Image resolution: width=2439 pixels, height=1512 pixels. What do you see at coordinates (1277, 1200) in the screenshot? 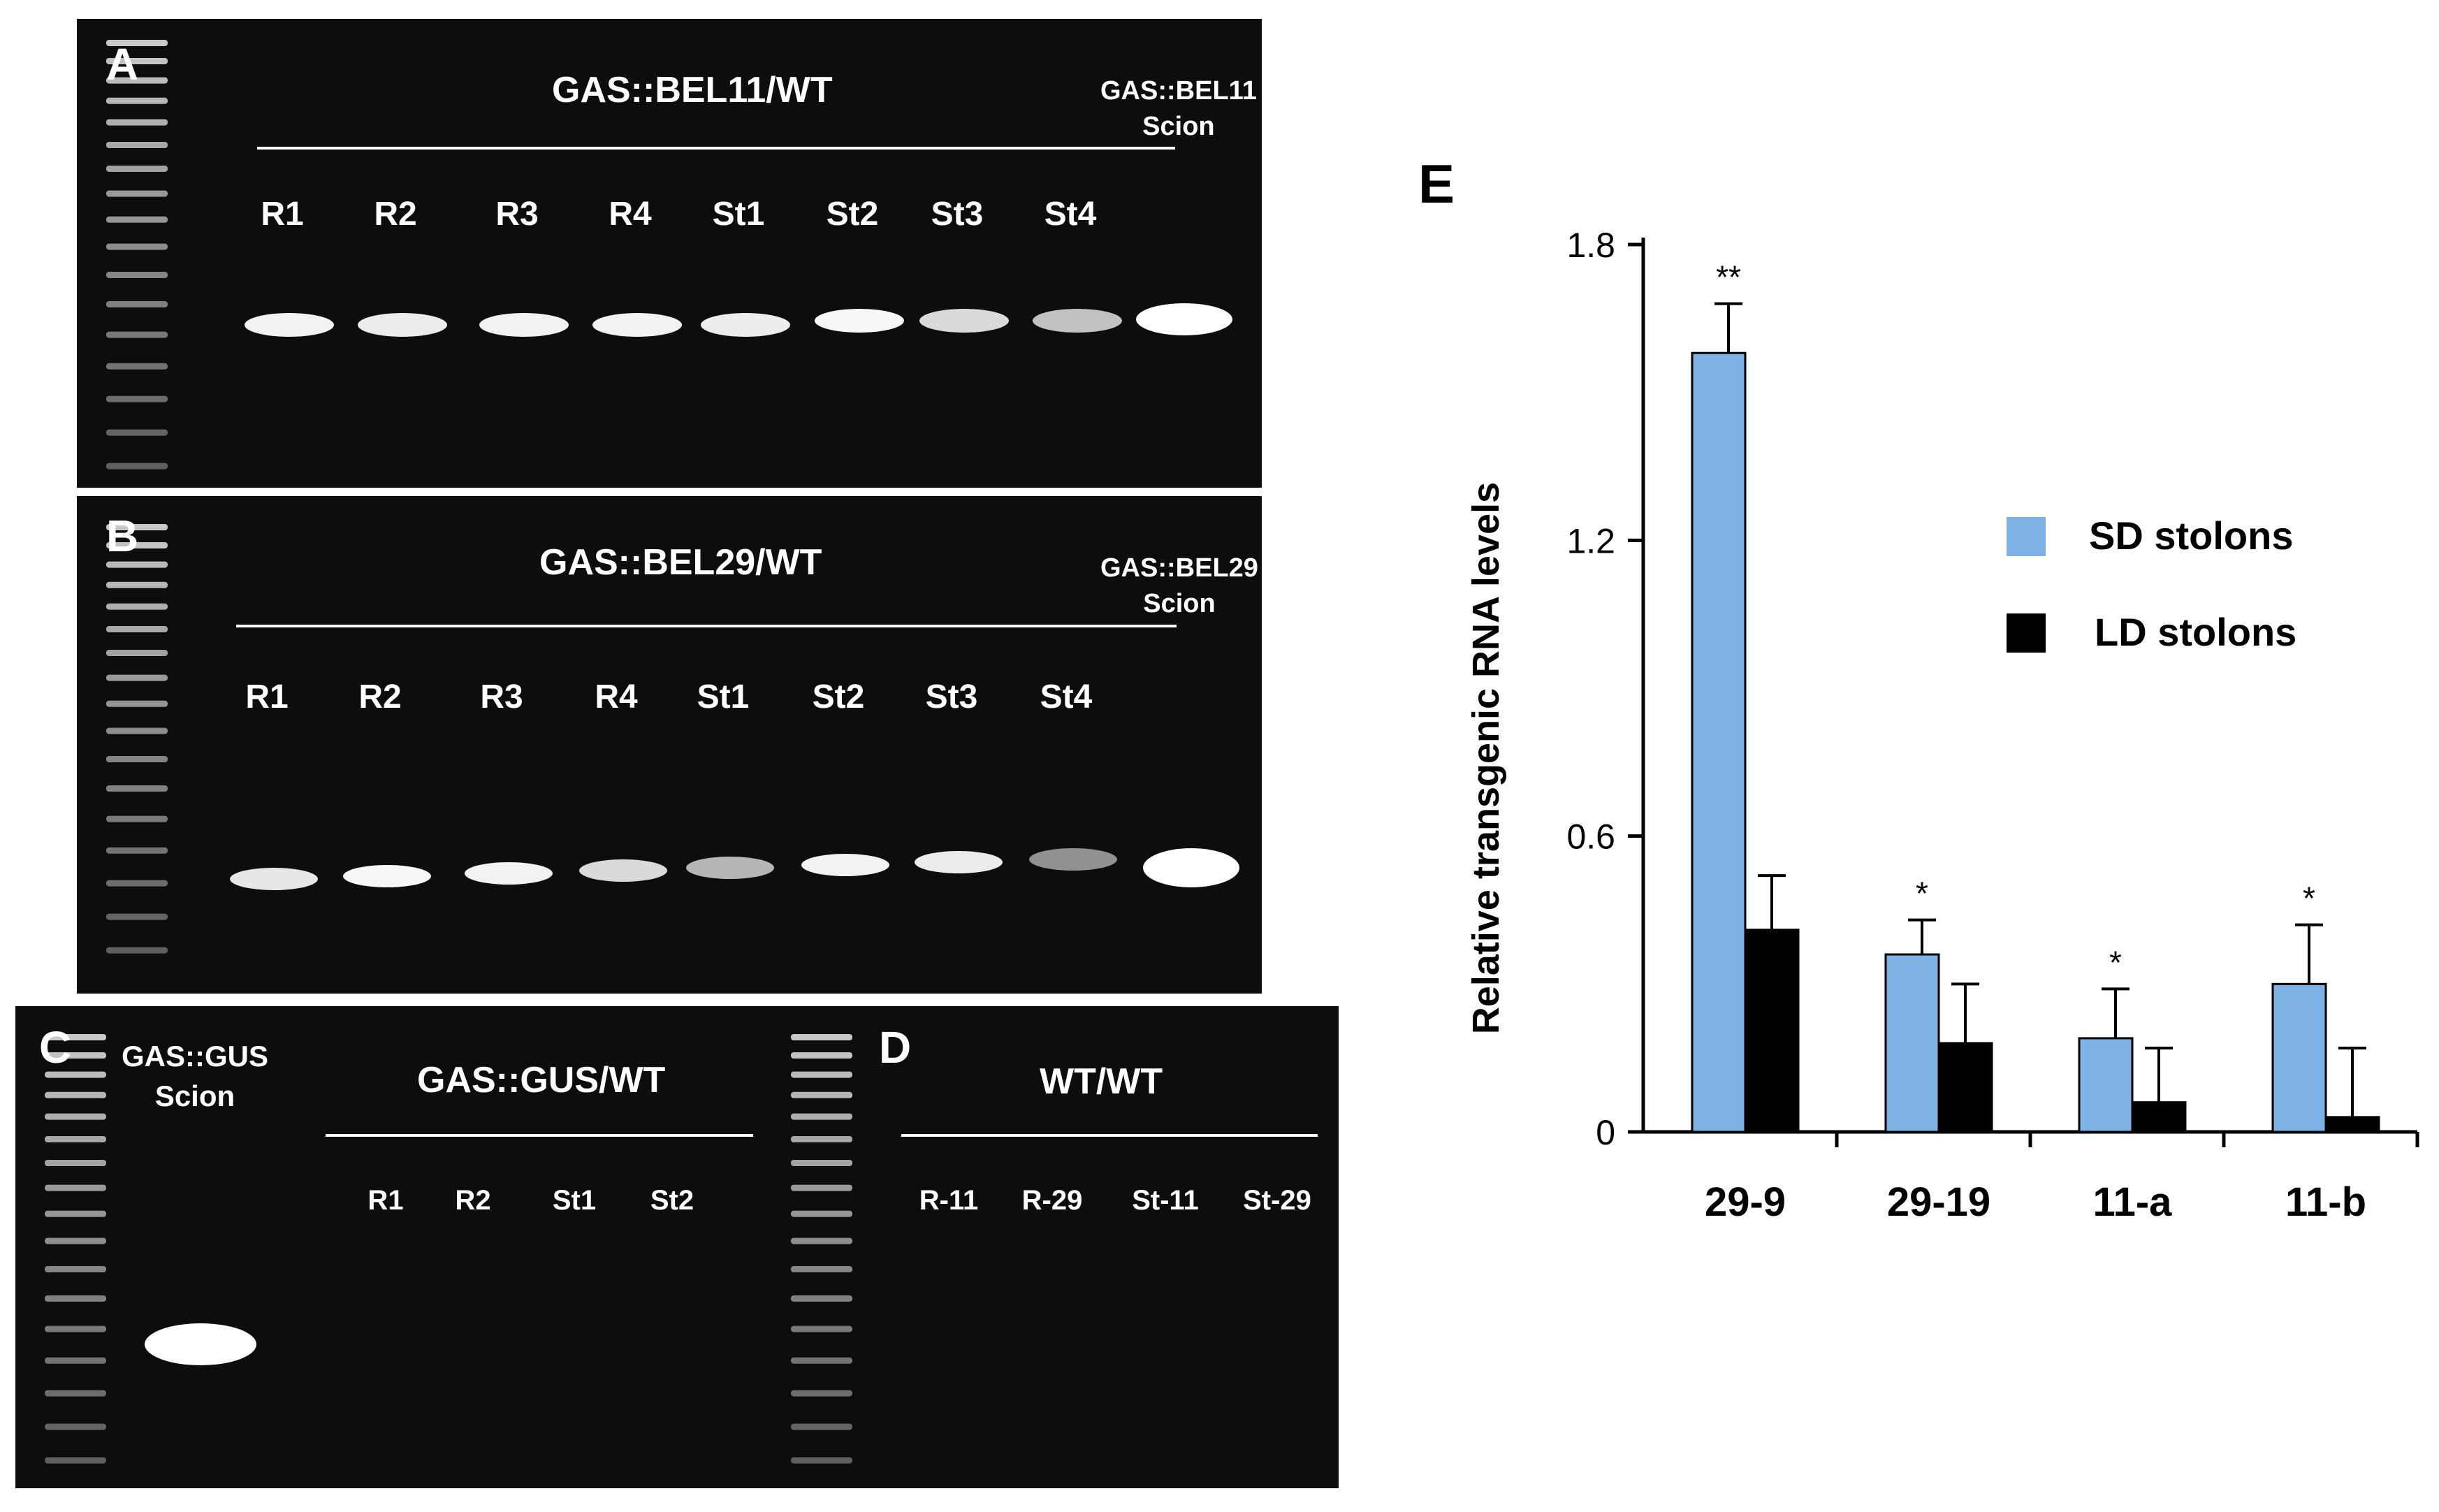
I see `lane-label: St-29` at bounding box center [1277, 1200].